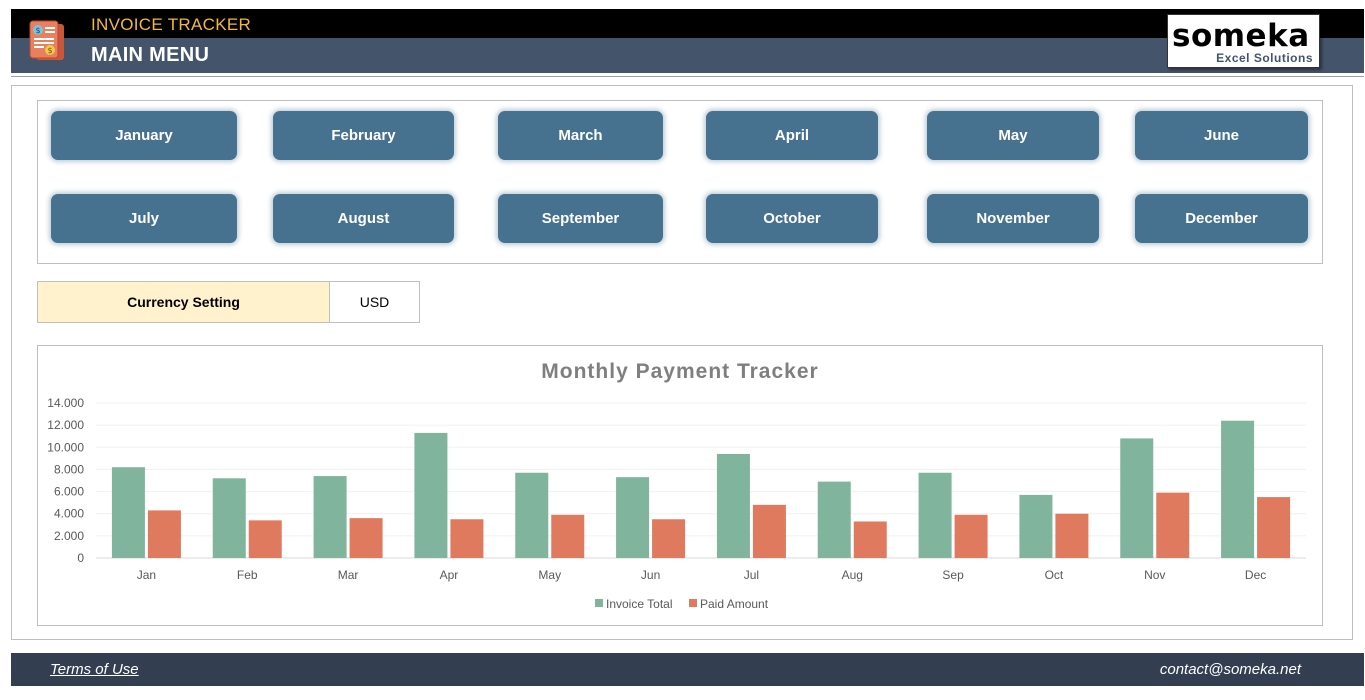 The width and height of the screenshot is (1365, 700). What do you see at coordinates (679, 371) in the screenshot?
I see `chart-title: Monthly Payment Tracker` at bounding box center [679, 371].